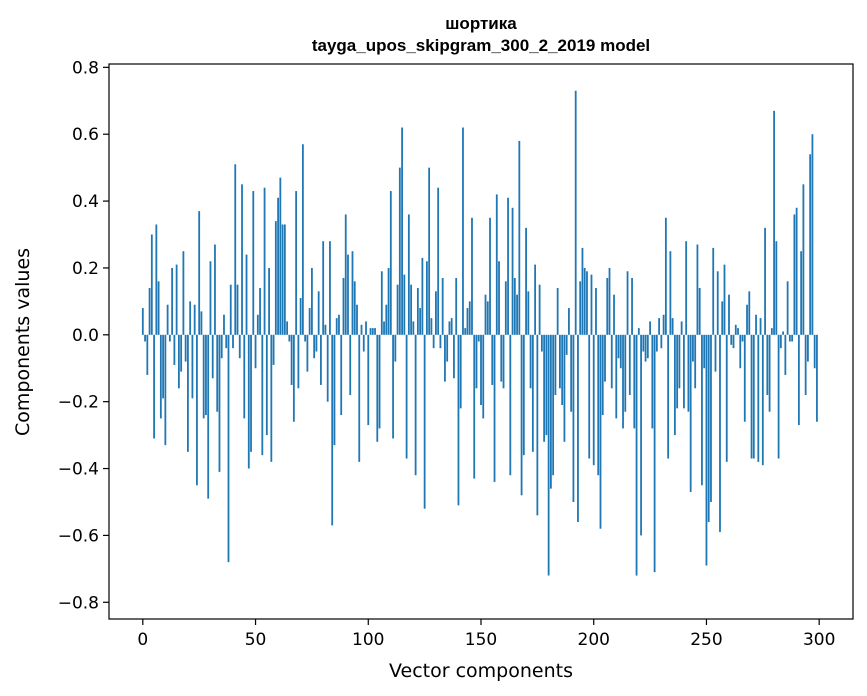 The width and height of the screenshot is (867, 696). What do you see at coordinates (23, 342) in the screenshot?
I see `y-axis-label: Components values` at bounding box center [23, 342].